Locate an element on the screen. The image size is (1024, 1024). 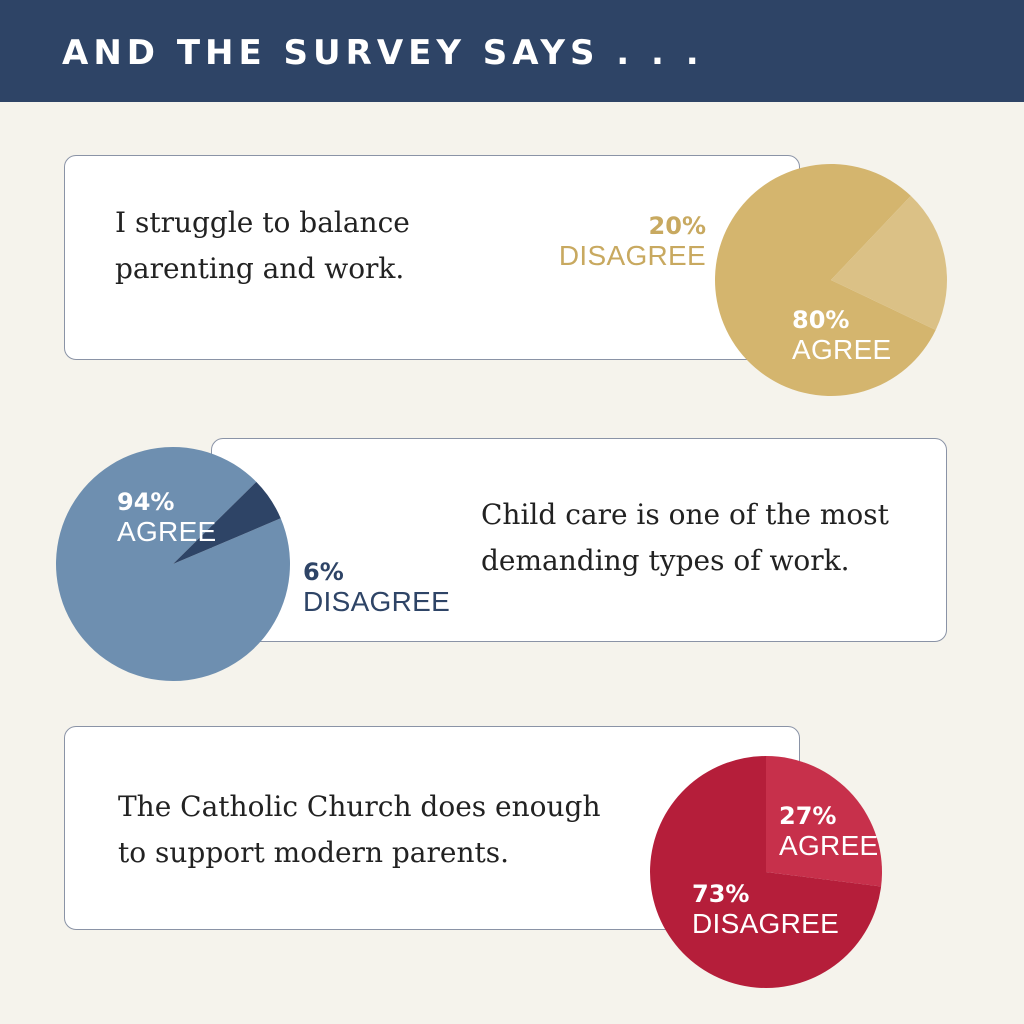
page-title: AND THE SURVEY SAYS . . . is located at coordinates (383, 53).